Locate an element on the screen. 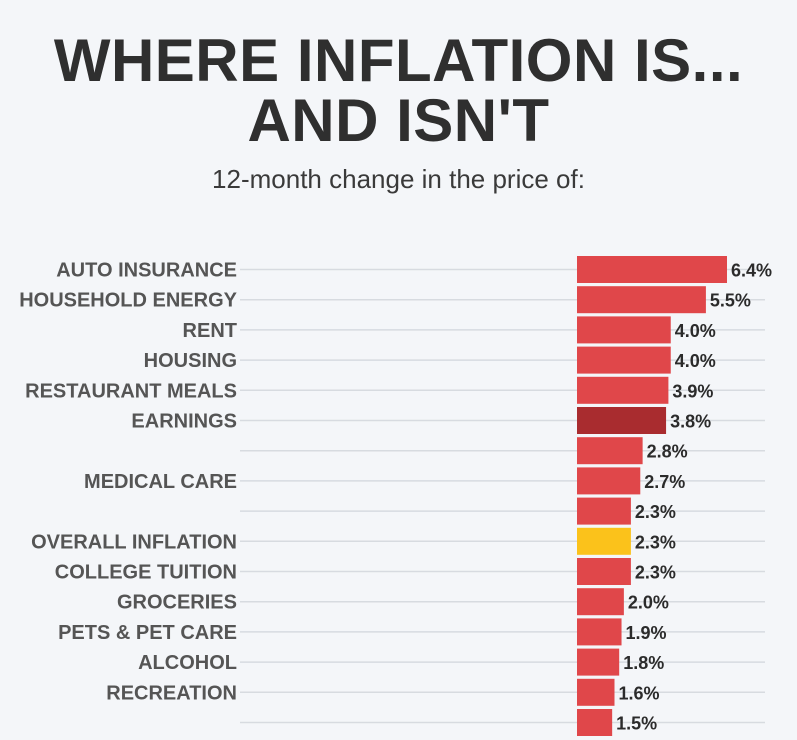 Image resolution: width=797 pixels, height=740 pixels. value-label: 3.8% is located at coordinates (690, 422).